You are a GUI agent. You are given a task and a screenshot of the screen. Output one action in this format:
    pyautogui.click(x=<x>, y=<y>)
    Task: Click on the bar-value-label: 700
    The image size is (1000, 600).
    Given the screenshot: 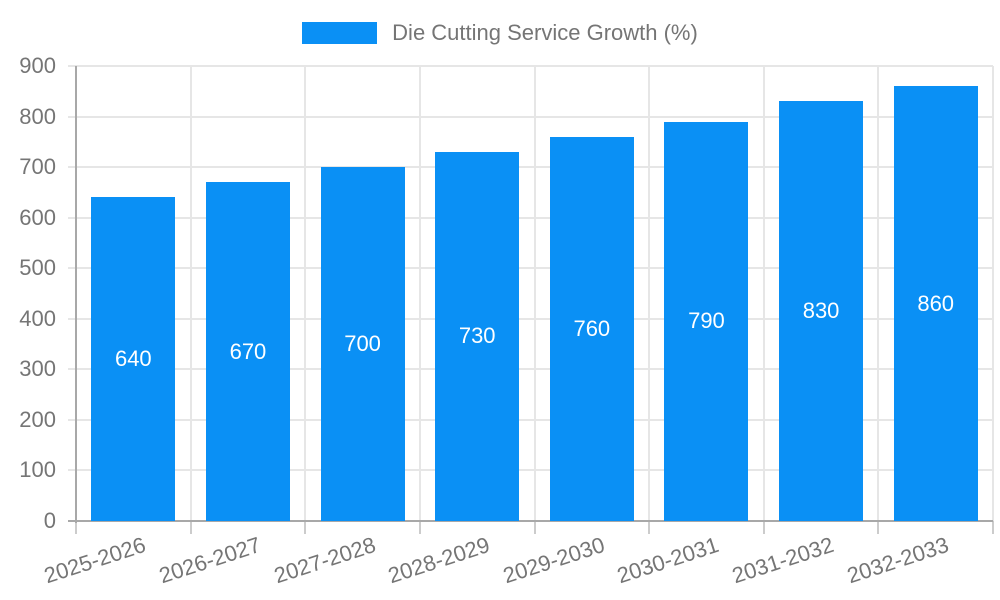 What is the action you would take?
    pyautogui.click(x=362, y=344)
    